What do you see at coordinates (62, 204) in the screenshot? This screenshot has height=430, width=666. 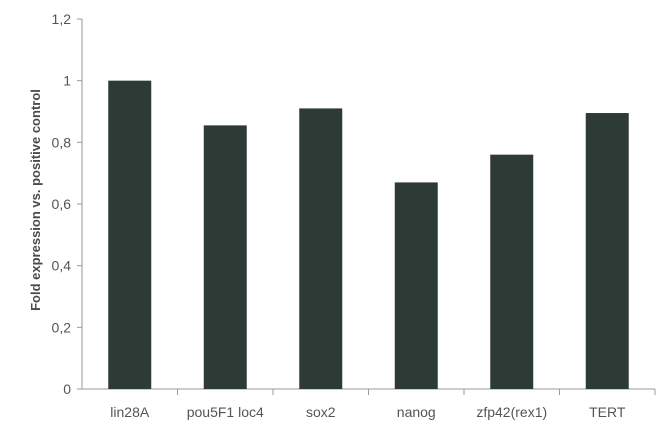 I see `y-tick-label: 0,6` at bounding box center [62, 204].